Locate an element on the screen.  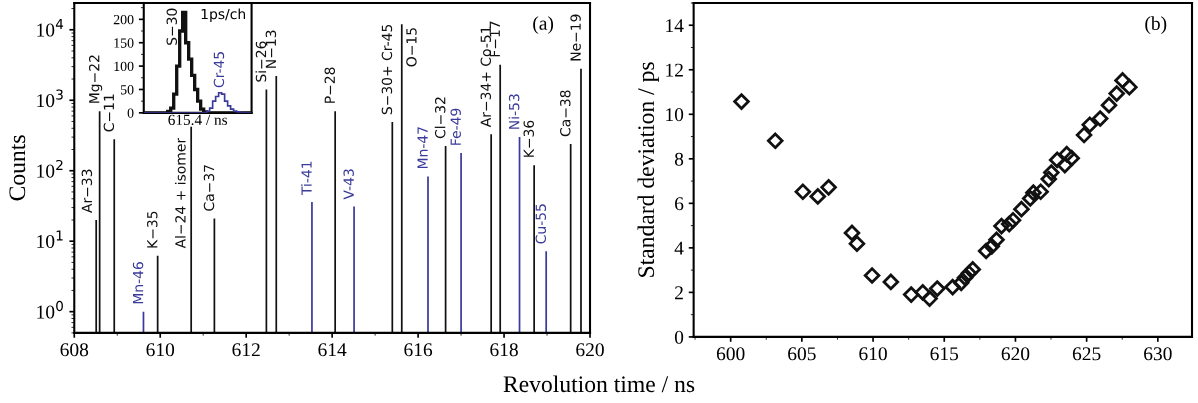
x-tick-label: 630 is located at coordinates (1158, 354).